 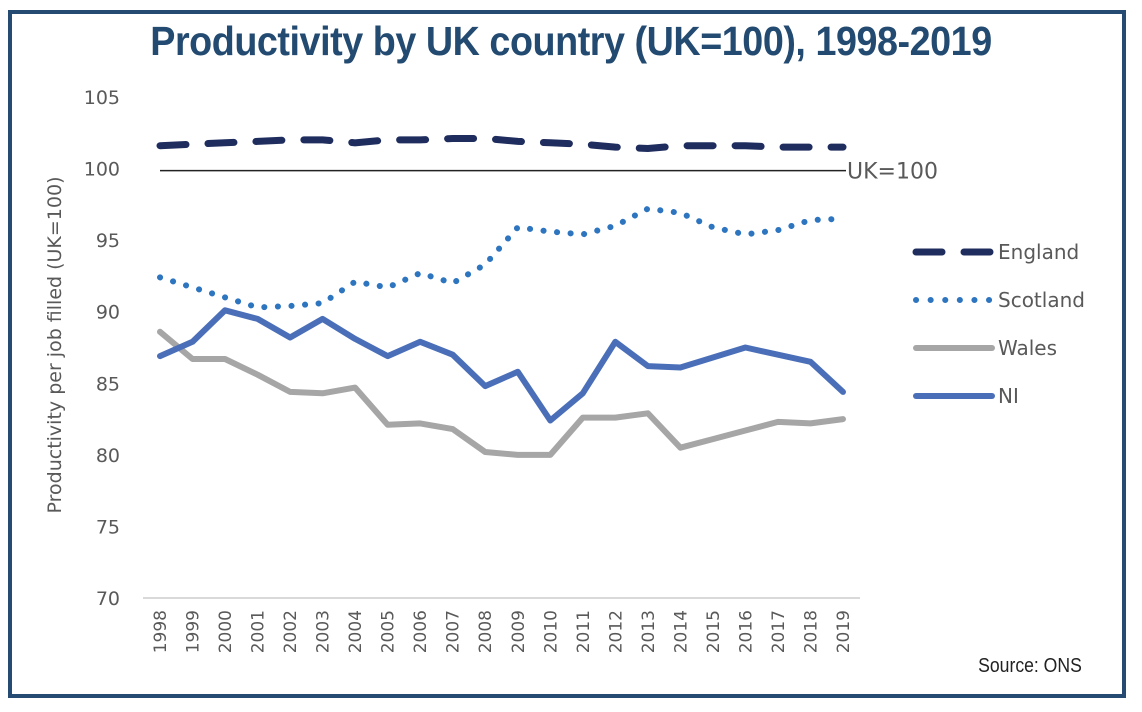 I want to click on x-tick-label: 1999, so click(x=194, y=631).